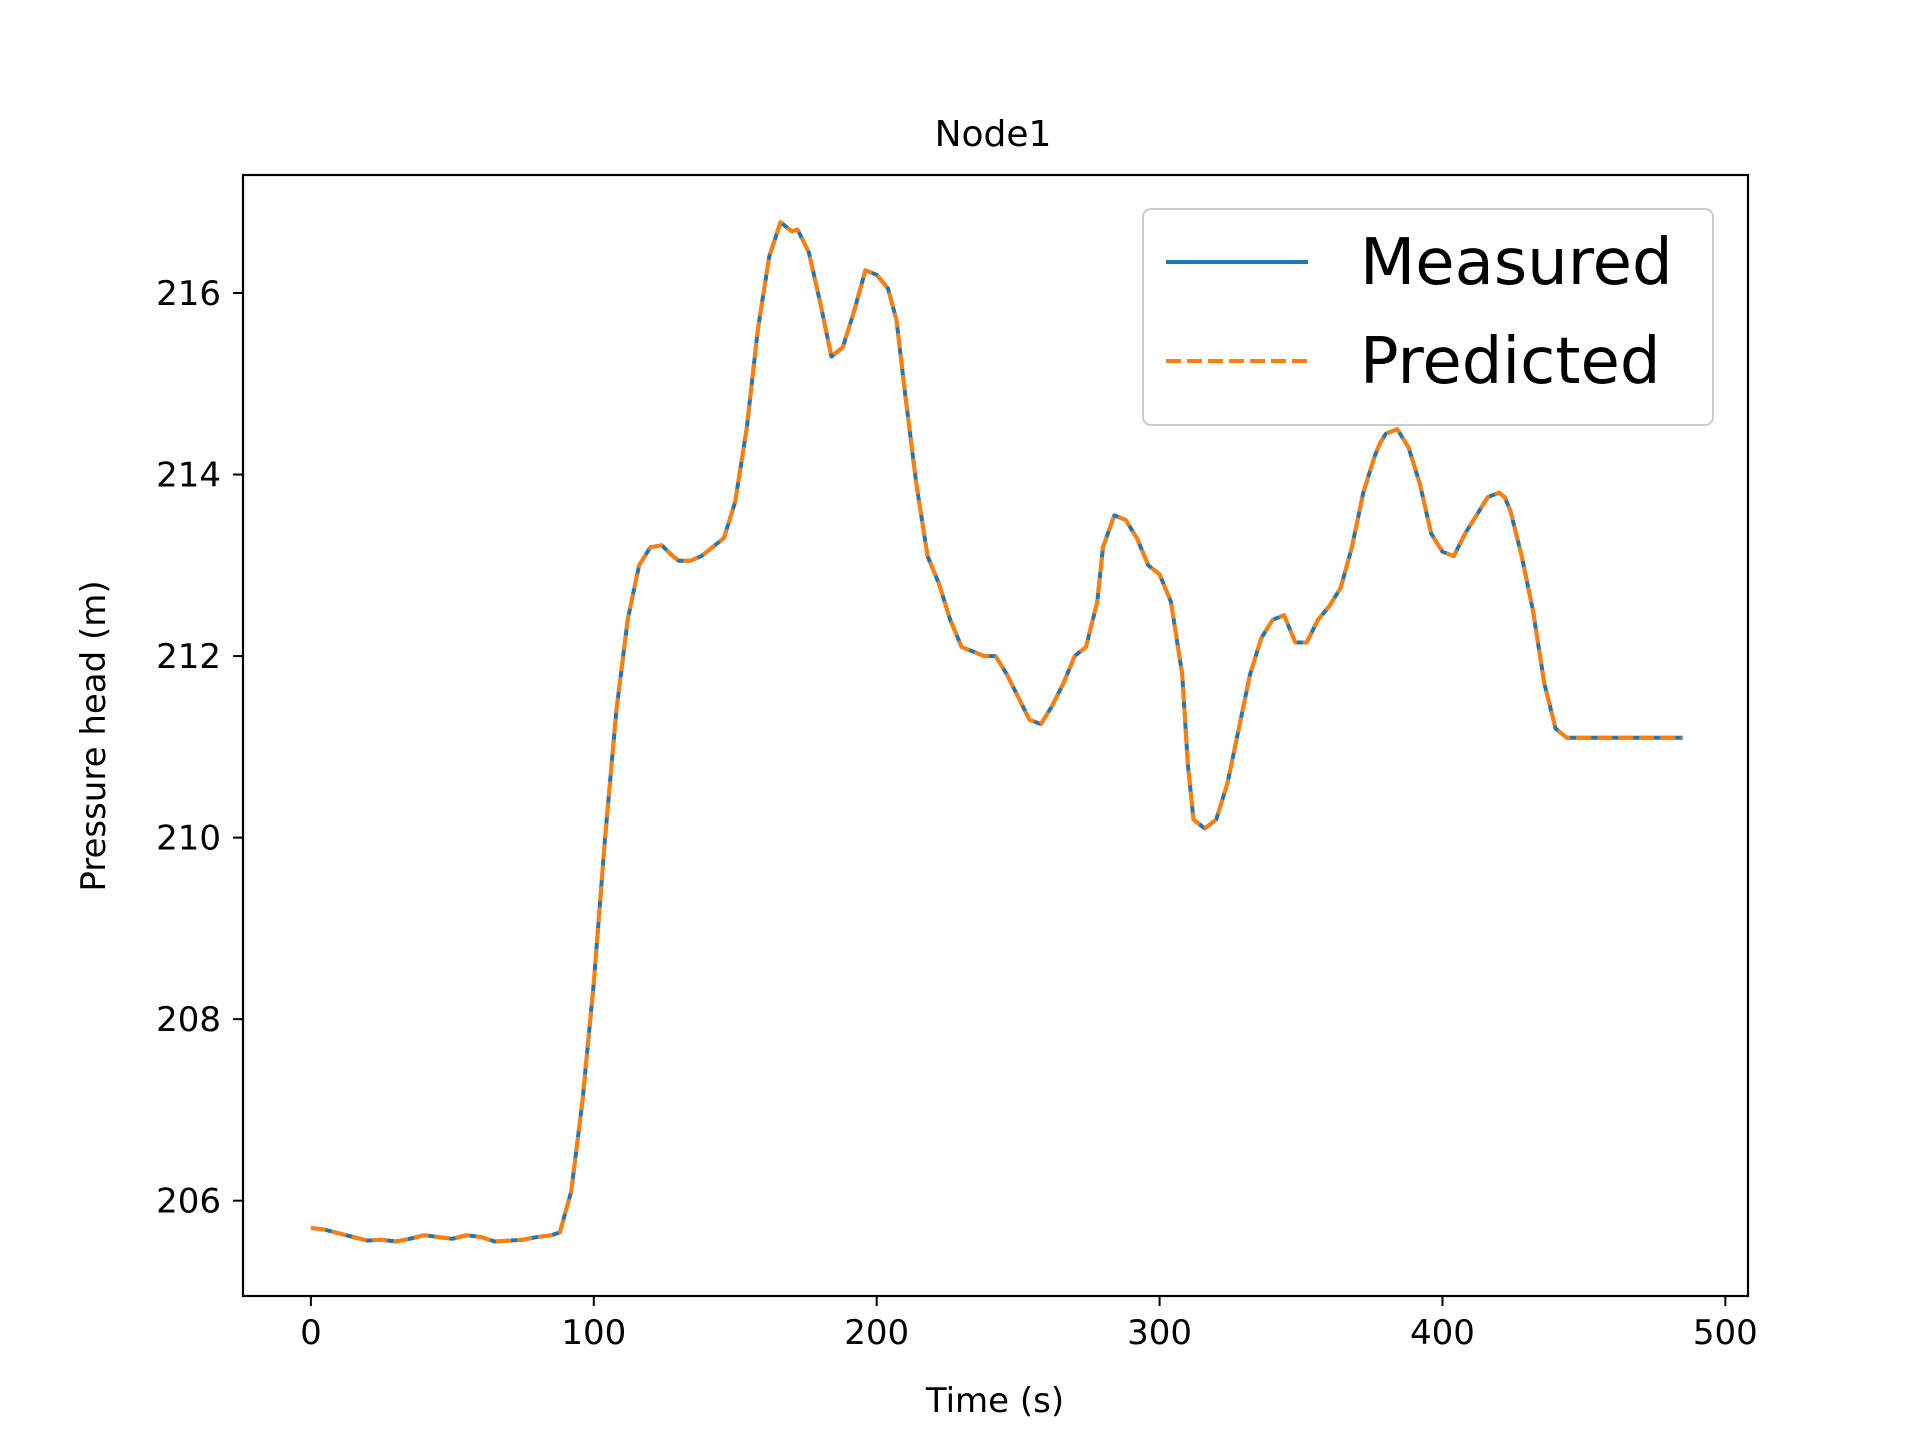 The image size is (1920, 1440). I want to click on x-tick-label: 100, so click(593, 1333).